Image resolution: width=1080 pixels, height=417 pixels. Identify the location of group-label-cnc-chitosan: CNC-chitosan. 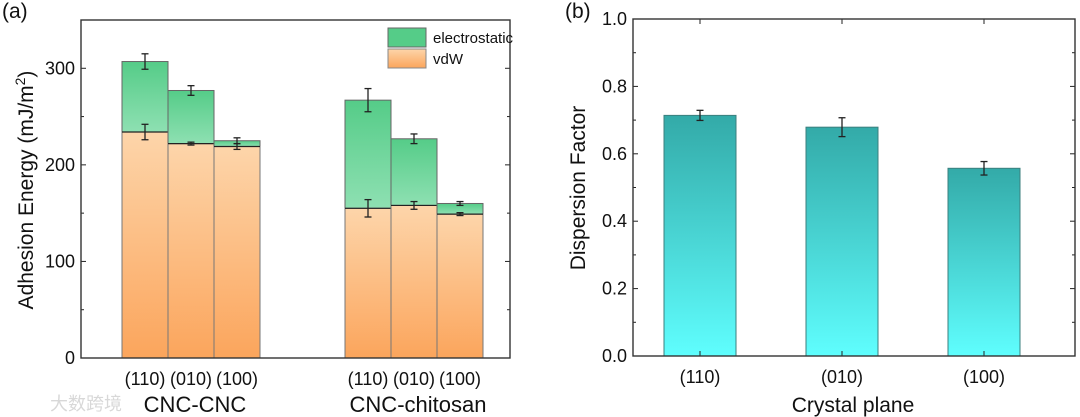
(418, 404).